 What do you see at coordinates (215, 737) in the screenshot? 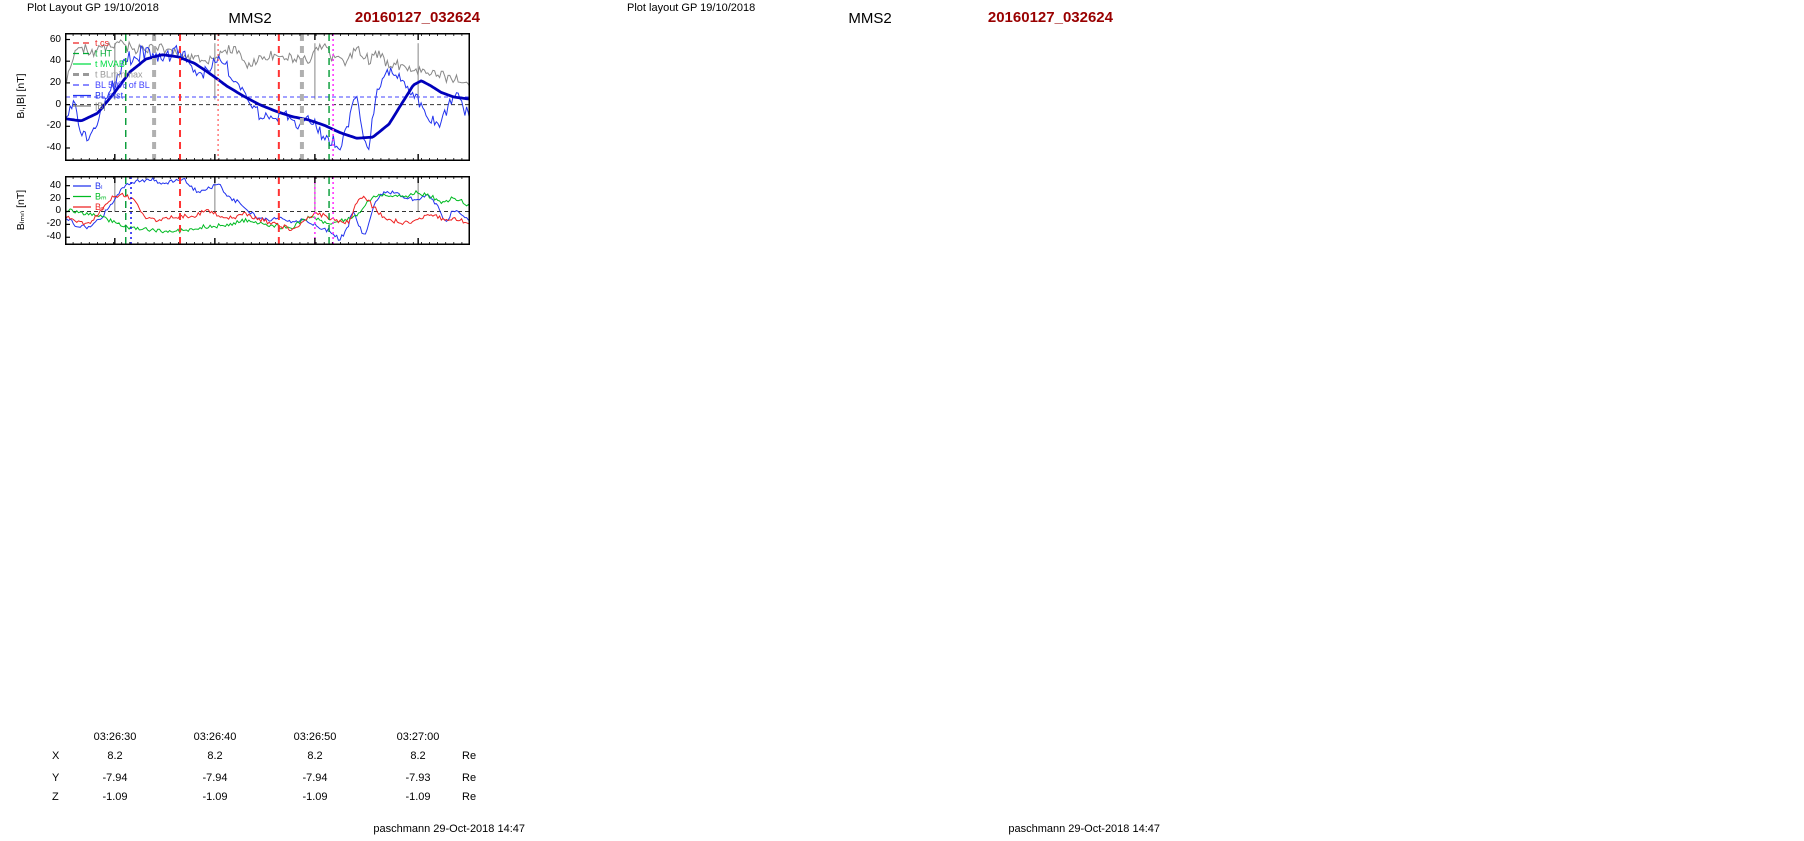
I see `time-tick-label: 03:26:40` at bounding box center [215, 737].